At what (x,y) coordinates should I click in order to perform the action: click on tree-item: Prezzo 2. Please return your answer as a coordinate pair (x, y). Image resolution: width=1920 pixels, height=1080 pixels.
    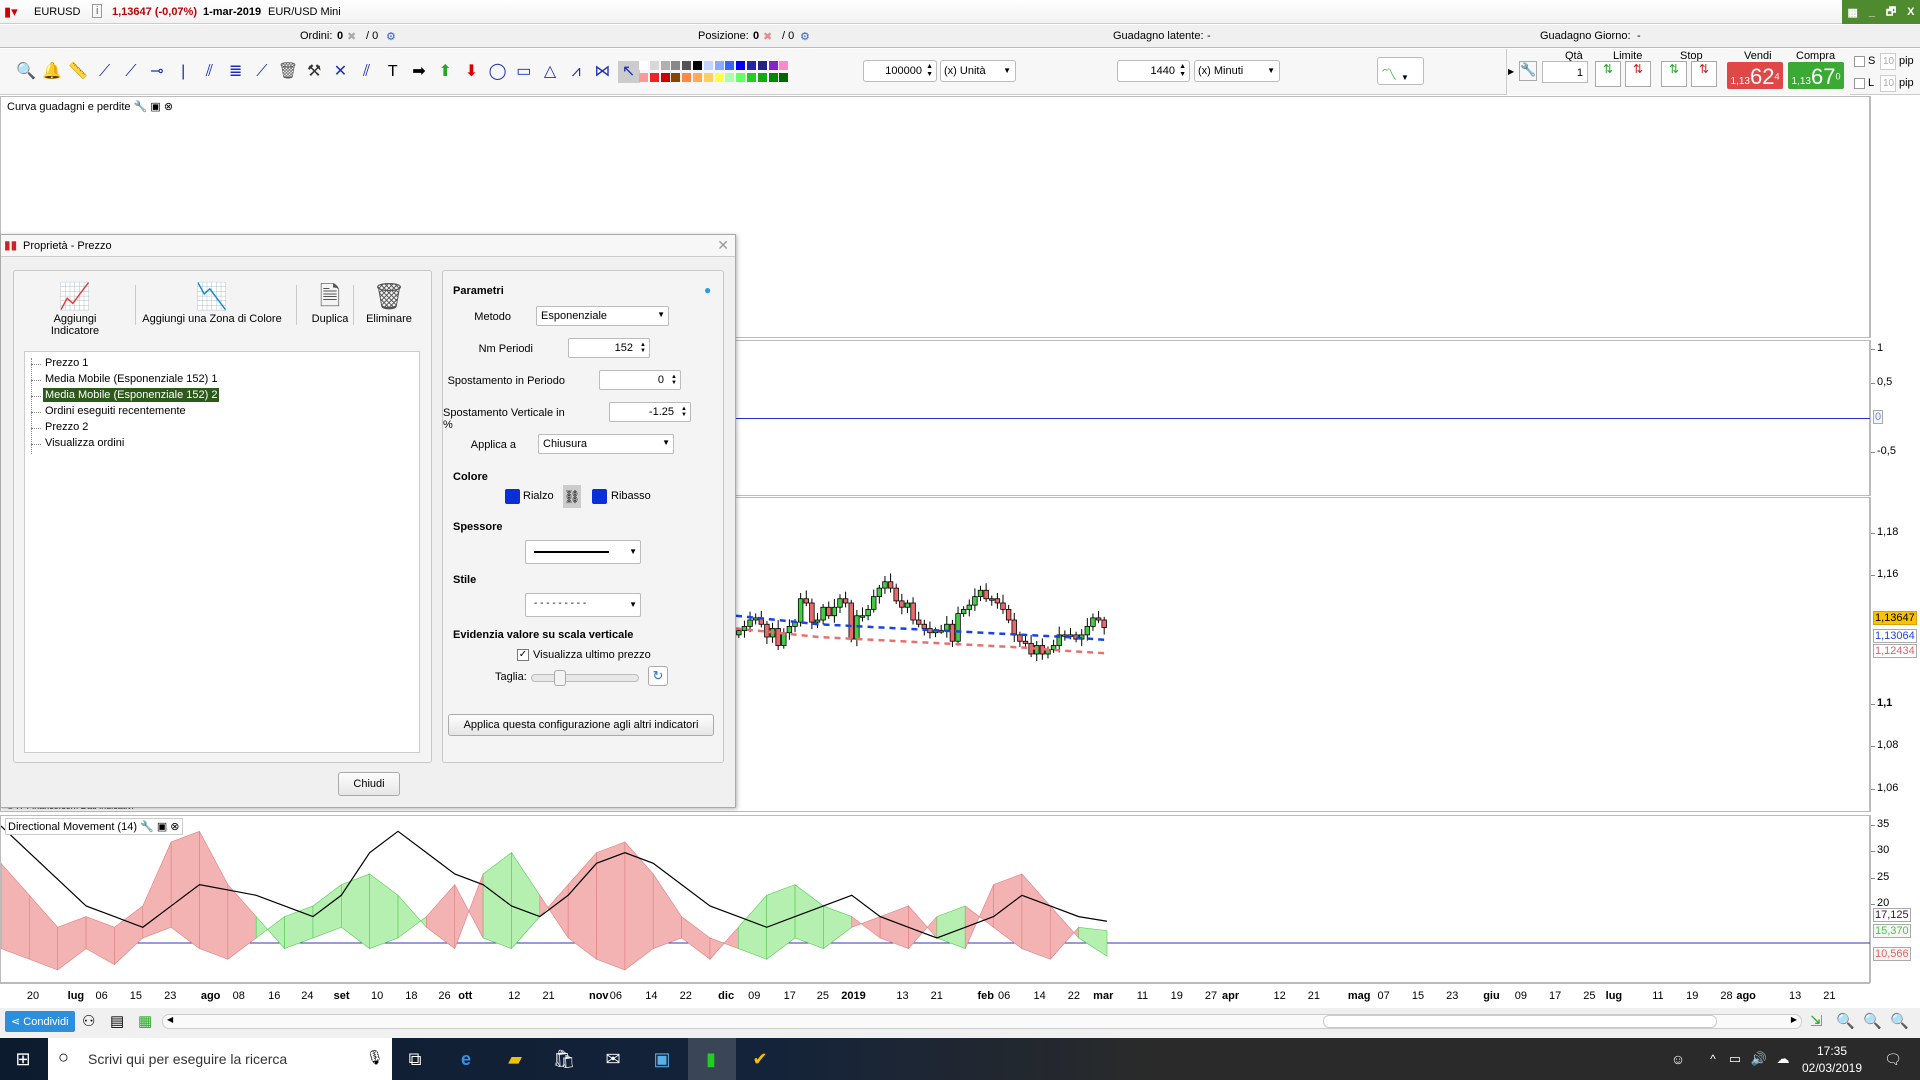
    Looking at the image, I should click on (59, 427).